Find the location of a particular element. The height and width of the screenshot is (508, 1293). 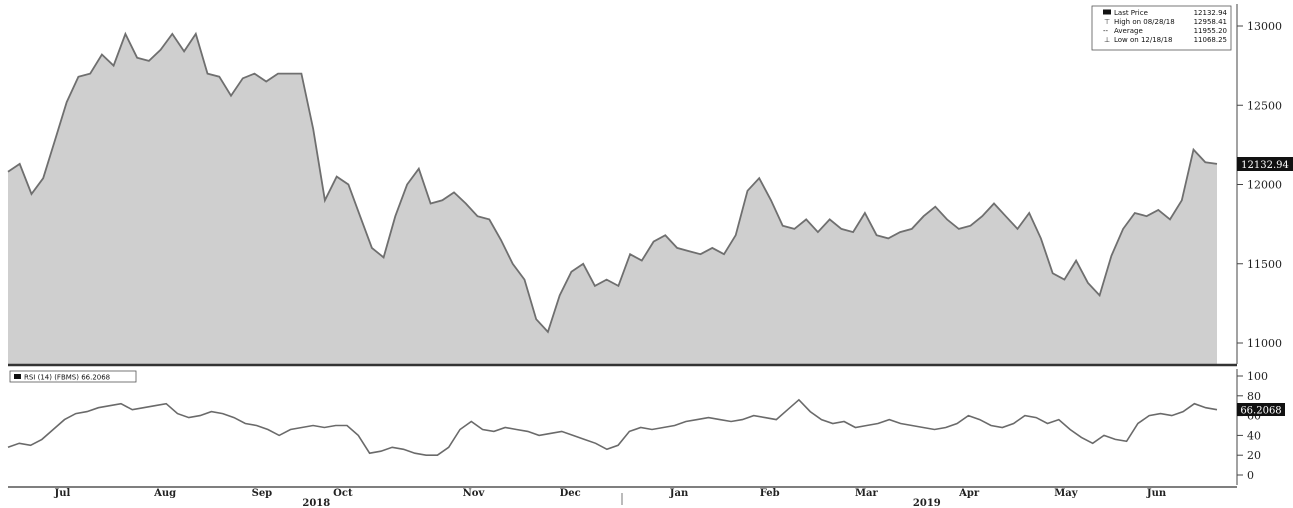

x-month-label: Apr is located at coordinates (969, 493).